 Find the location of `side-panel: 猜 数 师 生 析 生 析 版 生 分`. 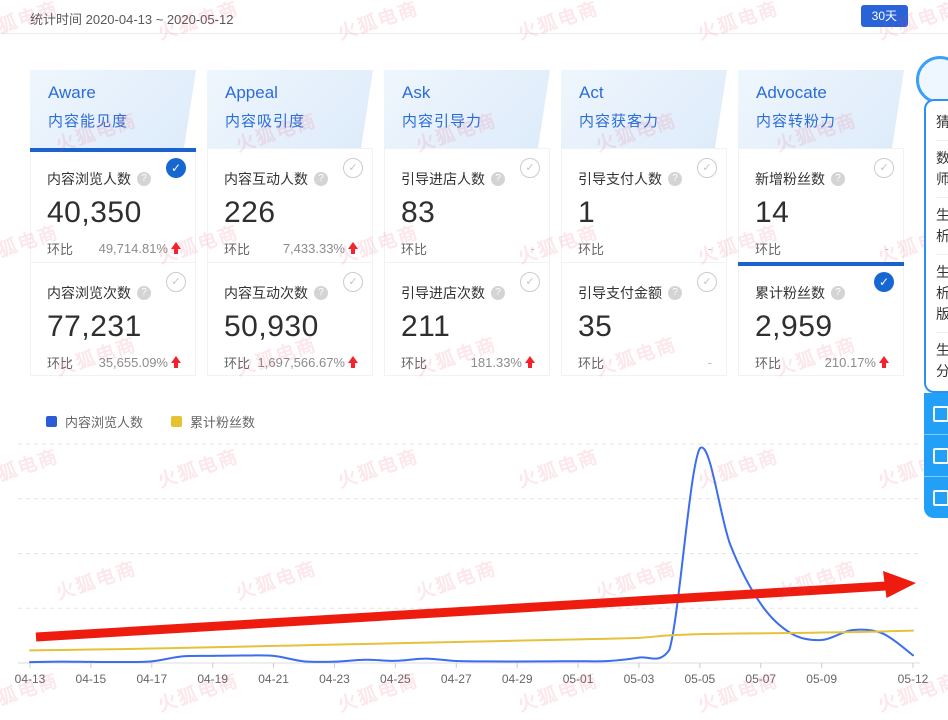

side-panel: 猜 数 师 生 析 生 析 版 生 分 is located at coordinates (936, 308).